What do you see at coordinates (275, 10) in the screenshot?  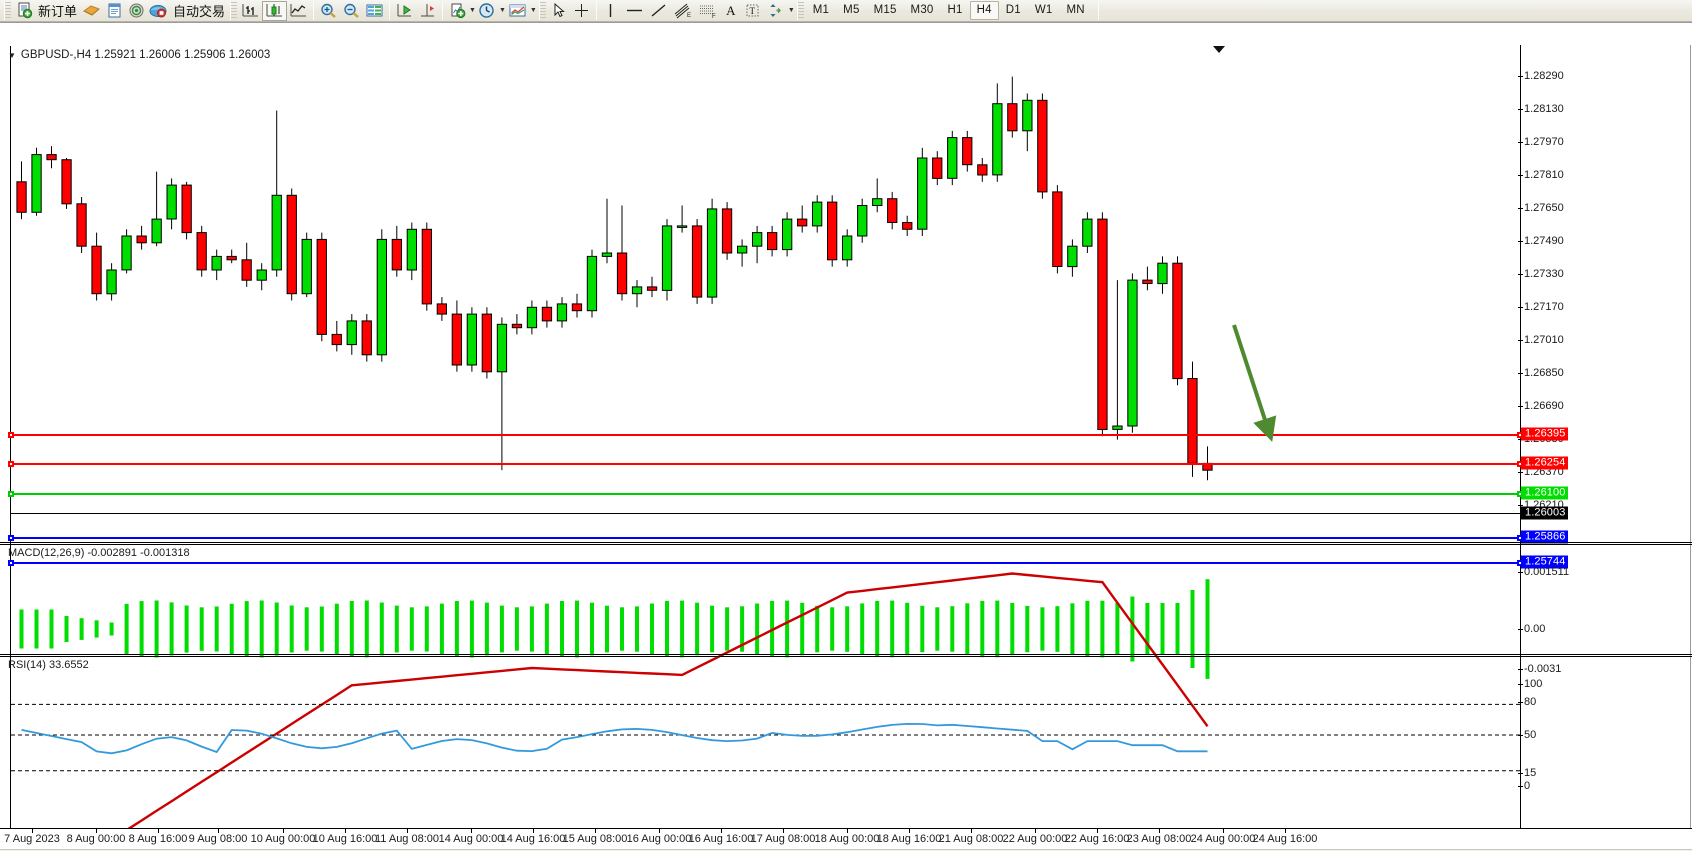 I see `candlestick-chart-icon` at bounding box center [275, 10].